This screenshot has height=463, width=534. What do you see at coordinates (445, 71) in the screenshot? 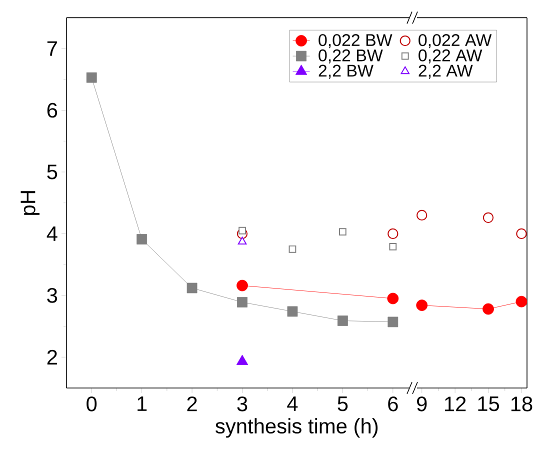
I see `legend-label: 2,2 AW` at bounding box center [445, 71].